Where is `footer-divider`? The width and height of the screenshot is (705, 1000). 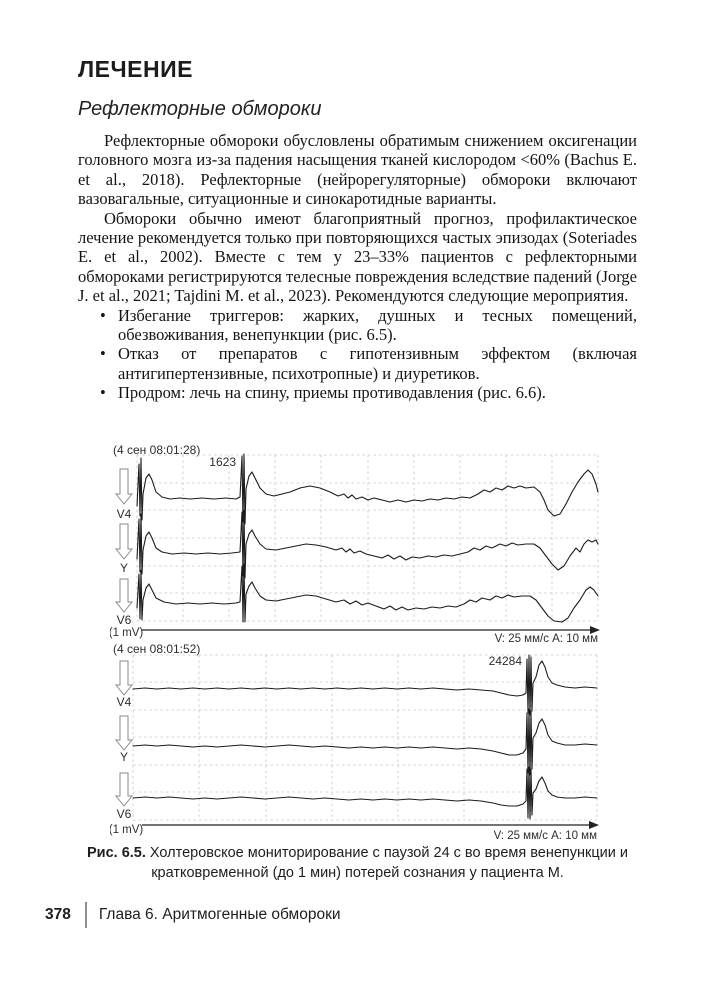 footer-divider is located at coordinates (85, 915).